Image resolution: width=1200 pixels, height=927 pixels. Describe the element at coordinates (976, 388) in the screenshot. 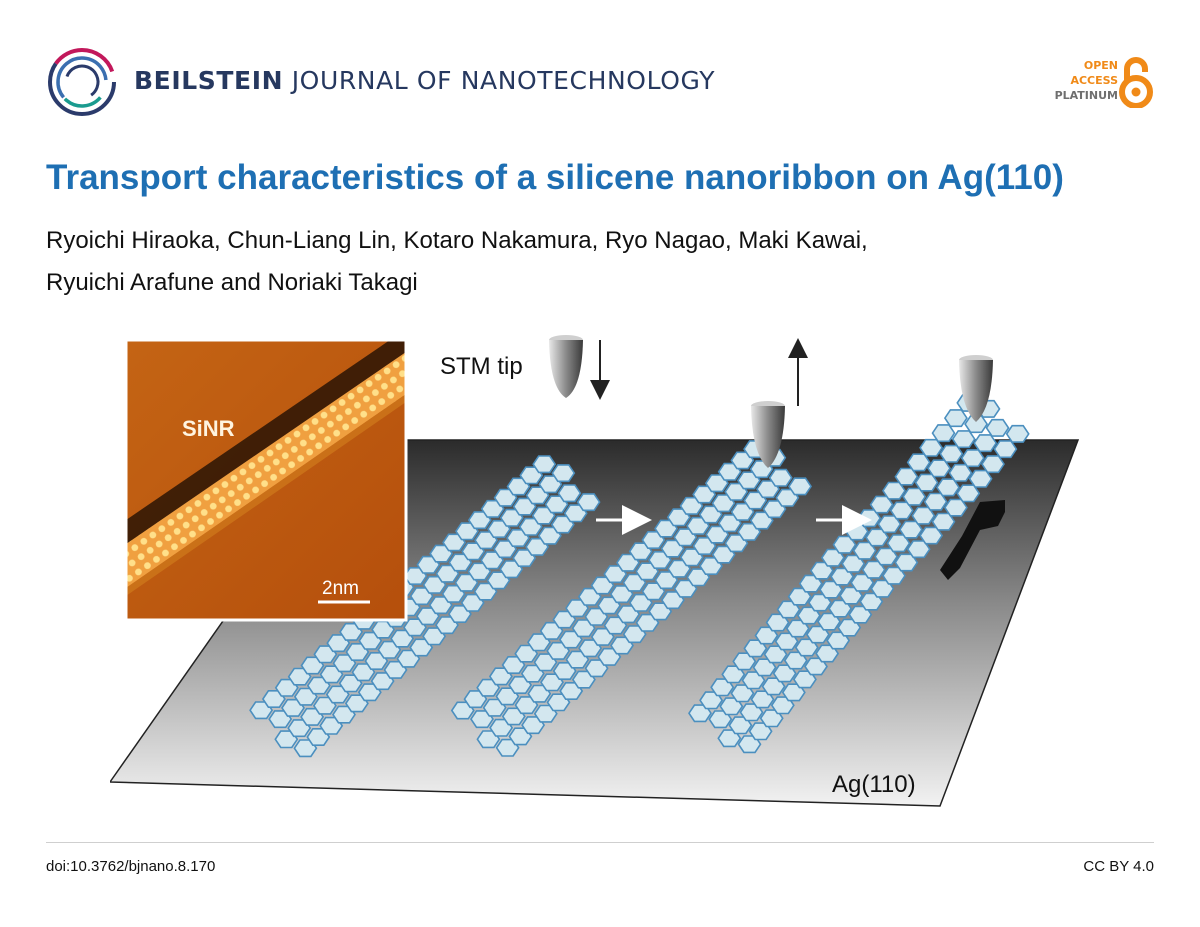

I see `stm-tip-3-icon` at that location.